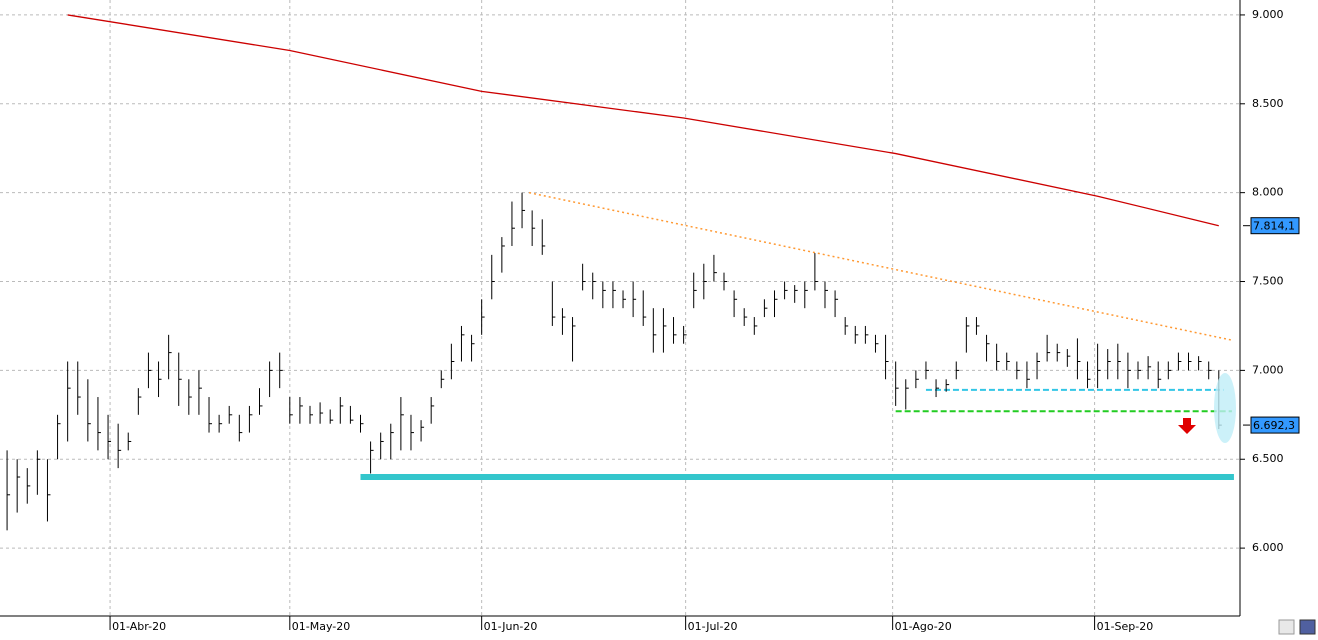  Describe the element at coordinates (321, 626) in the screenshot. I see `x-tick-label: 01-May-20` at that location.